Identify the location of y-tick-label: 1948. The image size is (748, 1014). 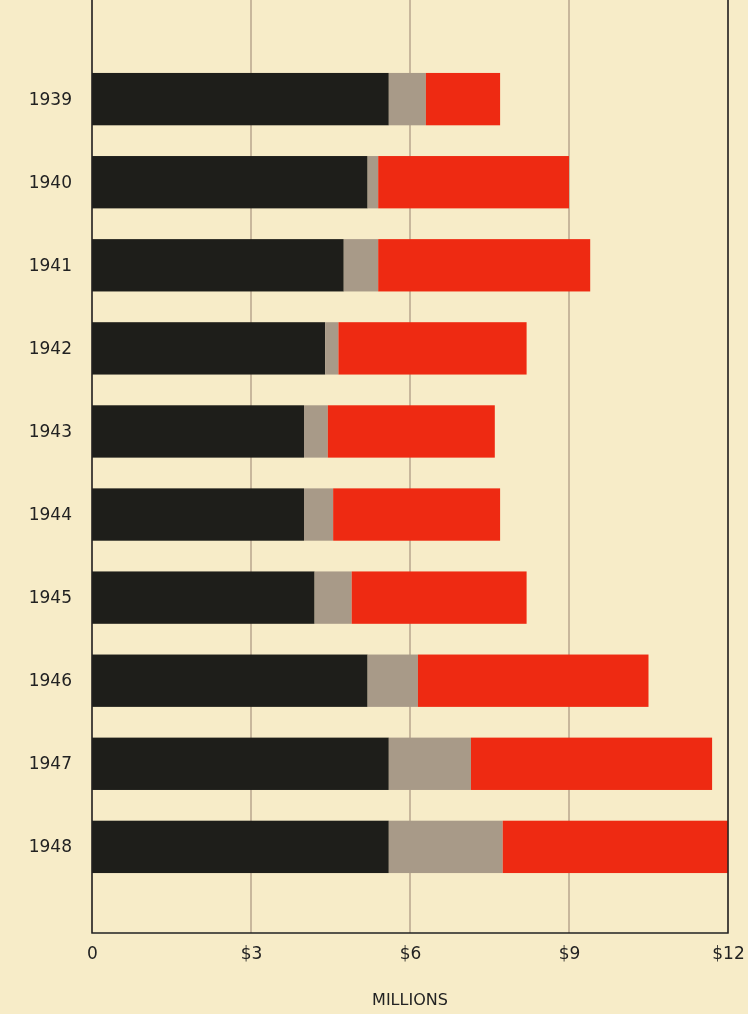
(50, 846).